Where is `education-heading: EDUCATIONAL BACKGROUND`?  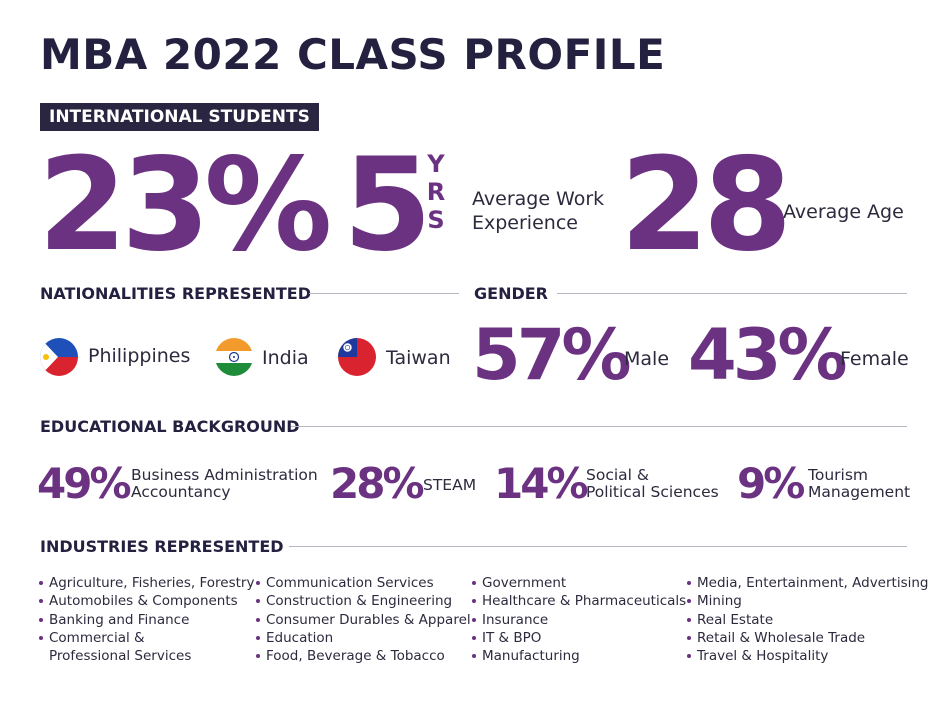 education-heading: EDUCATIONAL BACKGROUND is located at coordinates (170, 426).